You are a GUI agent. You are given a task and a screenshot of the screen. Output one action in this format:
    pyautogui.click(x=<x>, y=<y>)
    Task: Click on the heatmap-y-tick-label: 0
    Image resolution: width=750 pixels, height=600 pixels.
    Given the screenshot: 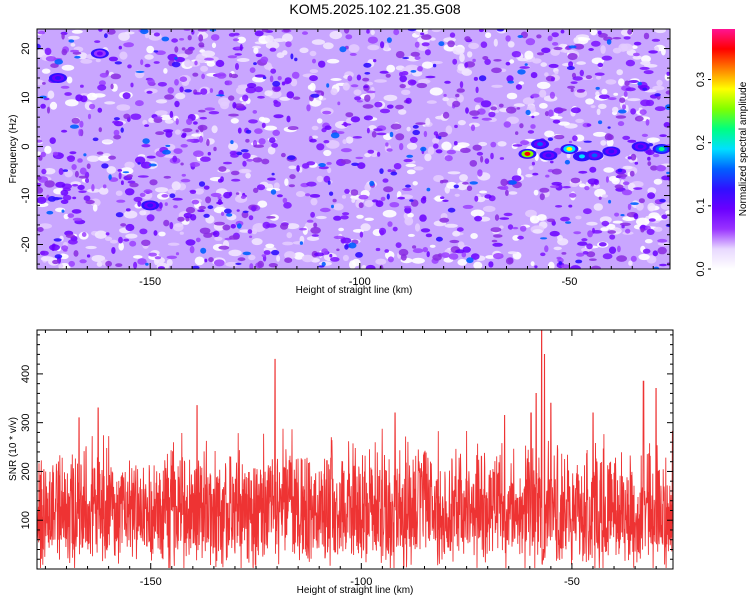 What is the action you would take?
    pyautogui.click(x=26, y=146)
    